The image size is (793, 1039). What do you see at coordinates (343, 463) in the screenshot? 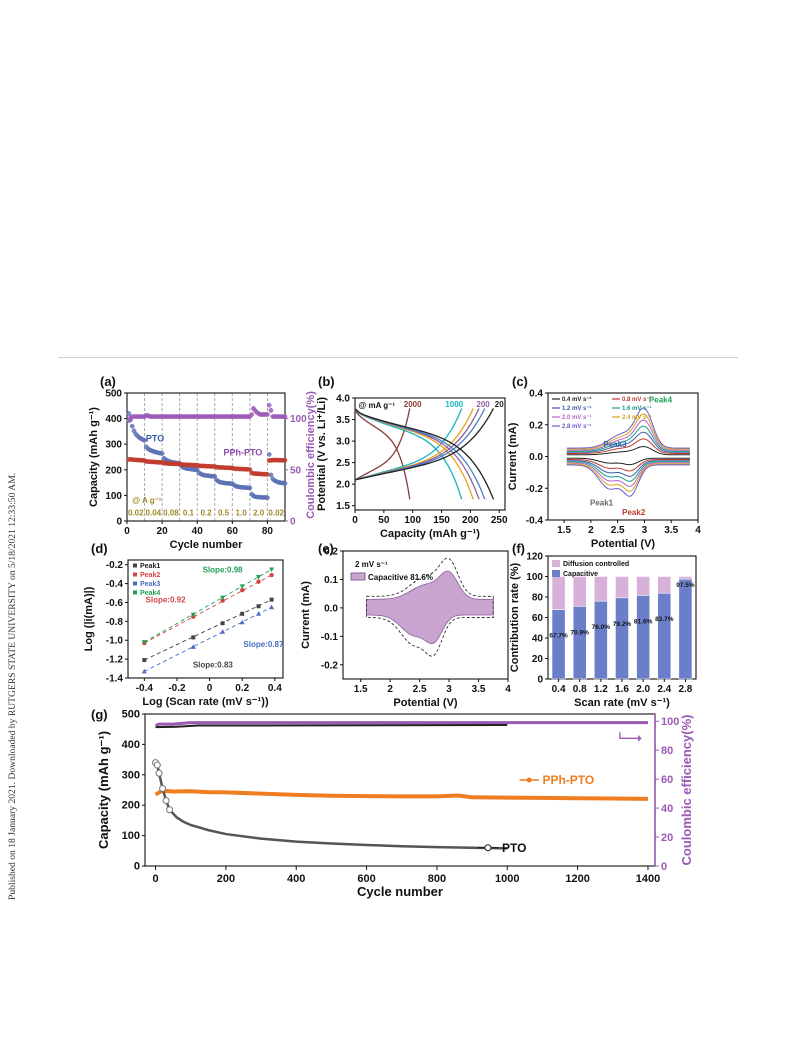
I see `y-tick-label: 2.5` at bounding box center [343, 463].